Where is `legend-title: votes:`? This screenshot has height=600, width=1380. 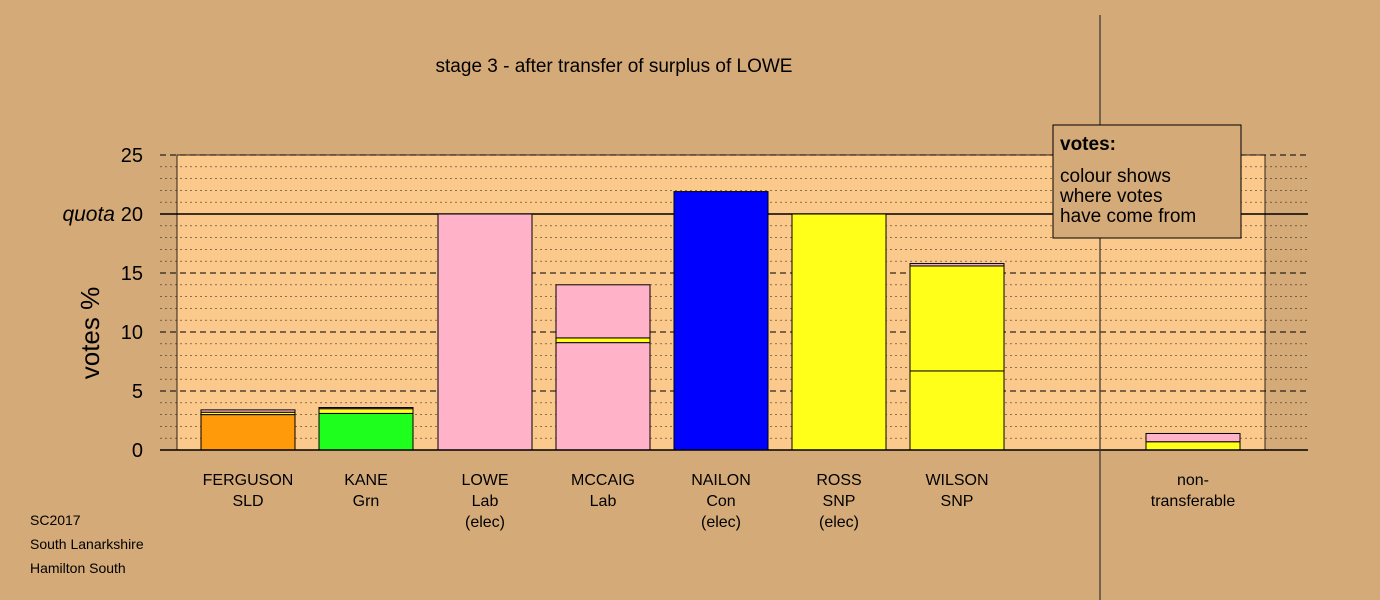 legend-title: votes: is located at coordinates (1088, 144).